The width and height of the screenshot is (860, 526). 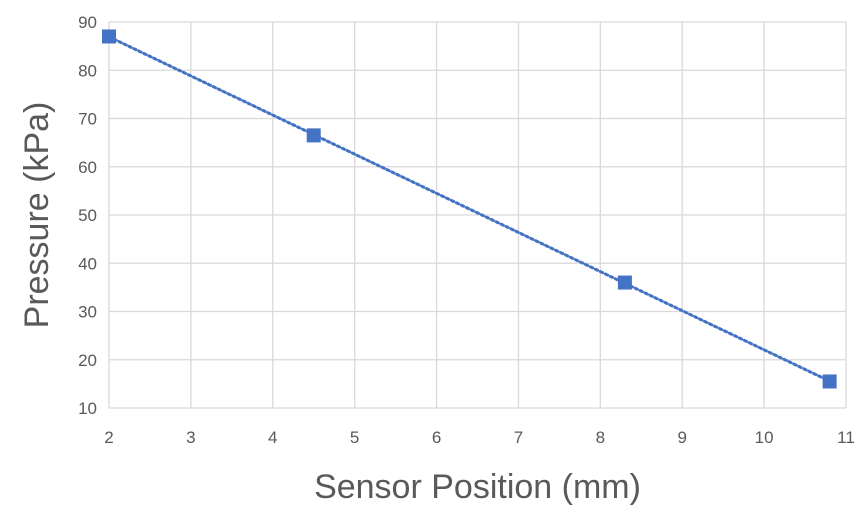 I want to click on x-tick-label: 9, so click(x=681, y=437).